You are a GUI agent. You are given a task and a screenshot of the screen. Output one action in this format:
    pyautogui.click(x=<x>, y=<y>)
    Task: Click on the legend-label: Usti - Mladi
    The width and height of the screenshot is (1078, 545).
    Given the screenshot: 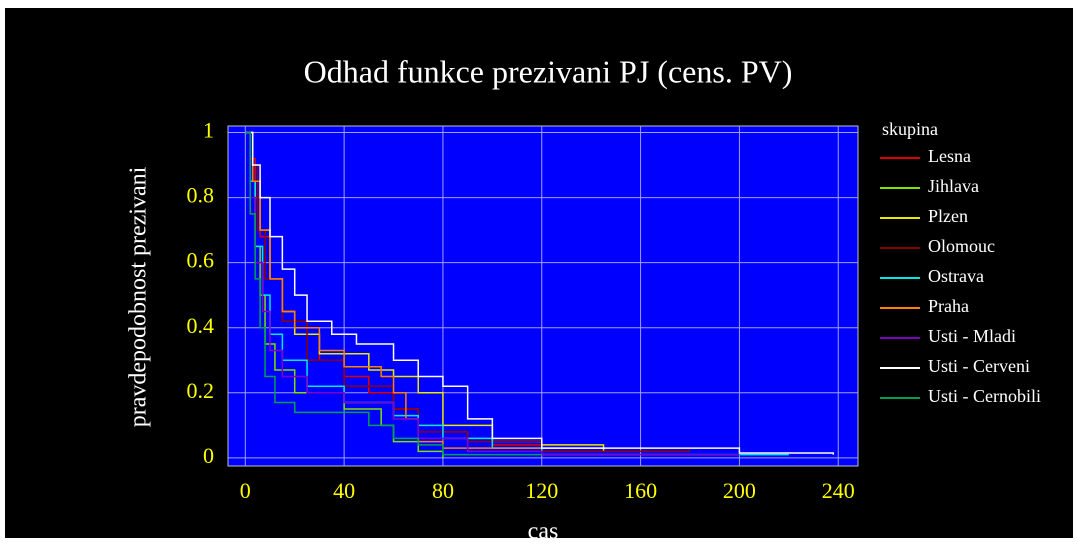 What is the action you would take?
    pyautogui.click(x=972, y=336)
    